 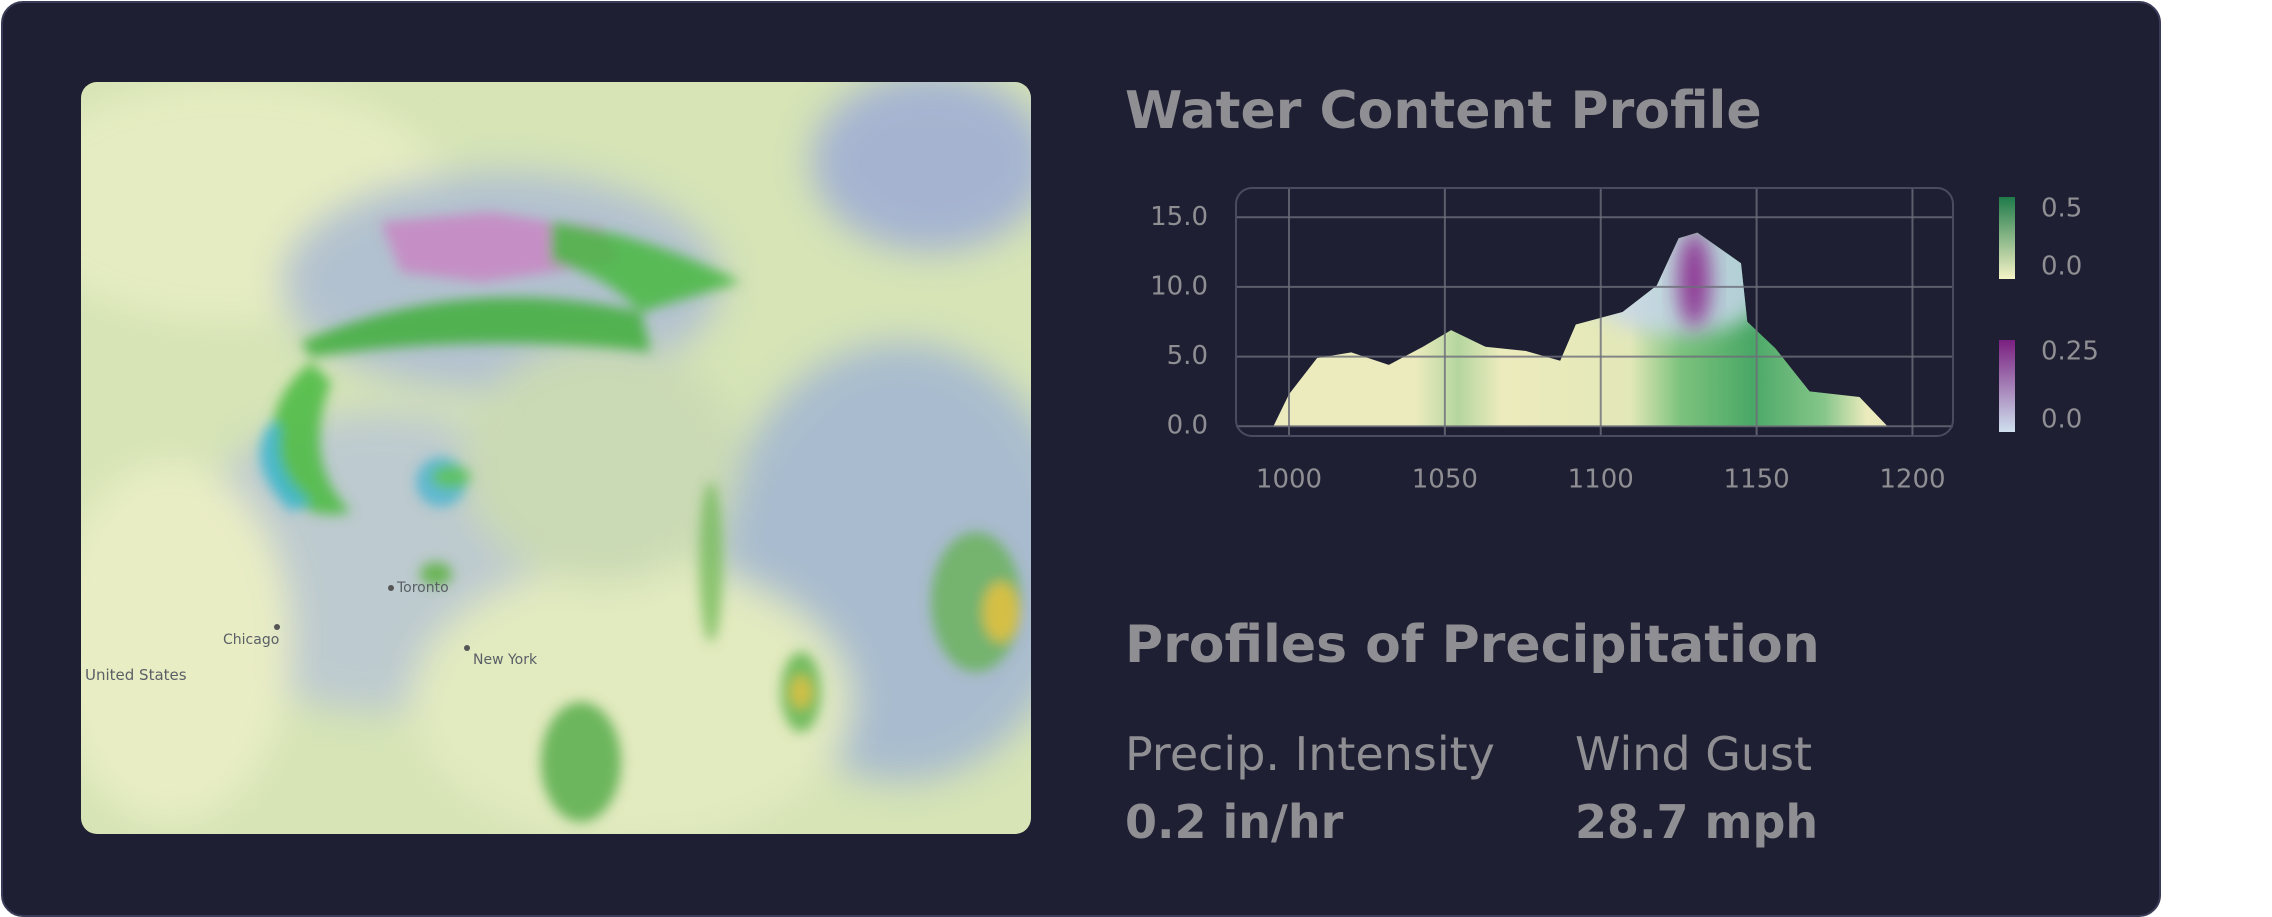 I want to click on y-tick-label: 0.0, so click(x=1187, y=426).